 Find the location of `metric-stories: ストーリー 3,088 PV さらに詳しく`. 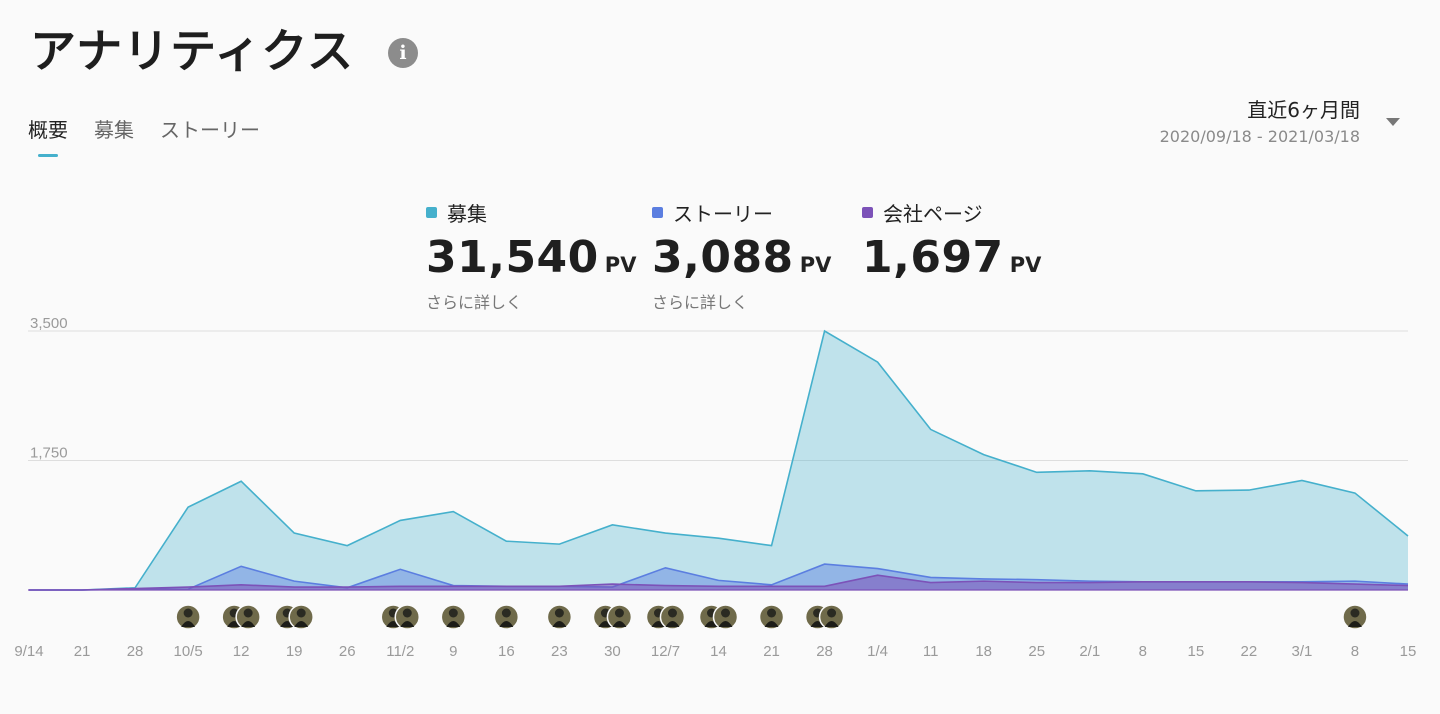

metric-stories: ストーリー 3,088 PV さらに詳しく is located at coordinates (741, 255).